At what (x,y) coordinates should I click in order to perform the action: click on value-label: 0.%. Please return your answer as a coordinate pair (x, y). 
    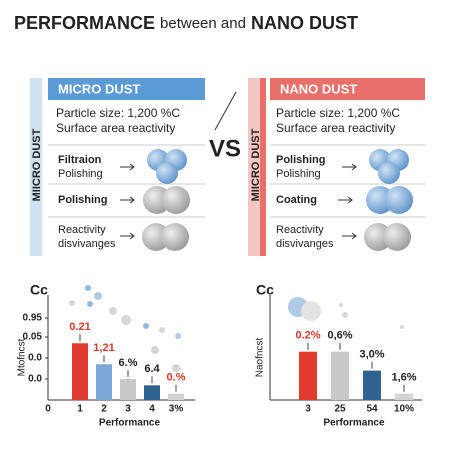
    Looking at the image, I should click on (176, 378).